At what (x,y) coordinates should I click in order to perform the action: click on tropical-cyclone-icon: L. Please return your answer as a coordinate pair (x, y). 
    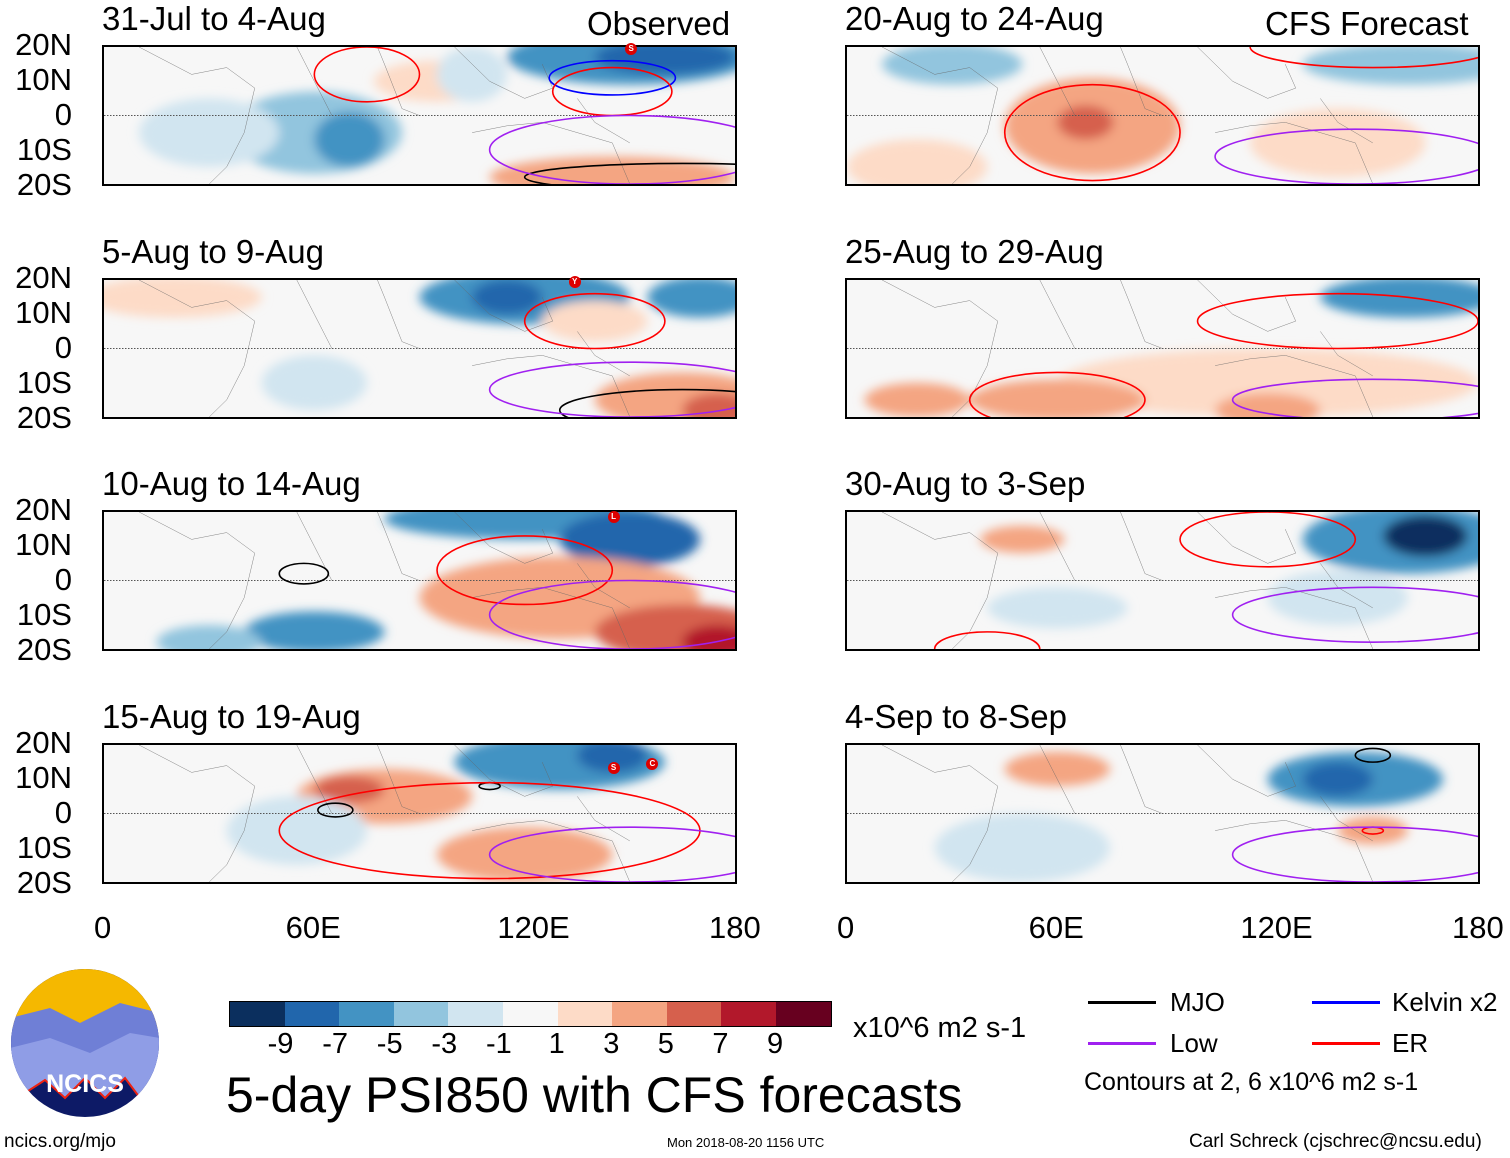
    Looking at the image, I should click on (613, 517).